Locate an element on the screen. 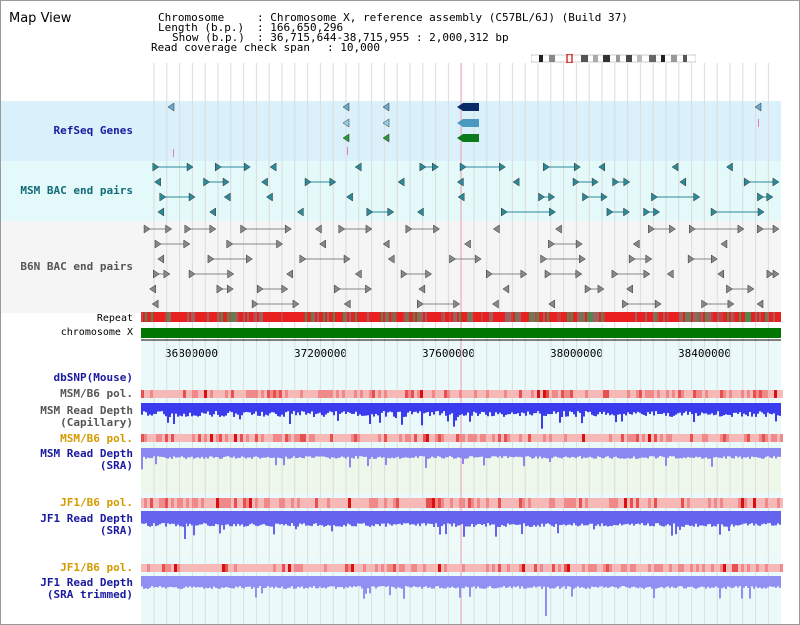  track-label-msm-depth-cap-1: MSM Read Depth is located at coordinates (86, 410).